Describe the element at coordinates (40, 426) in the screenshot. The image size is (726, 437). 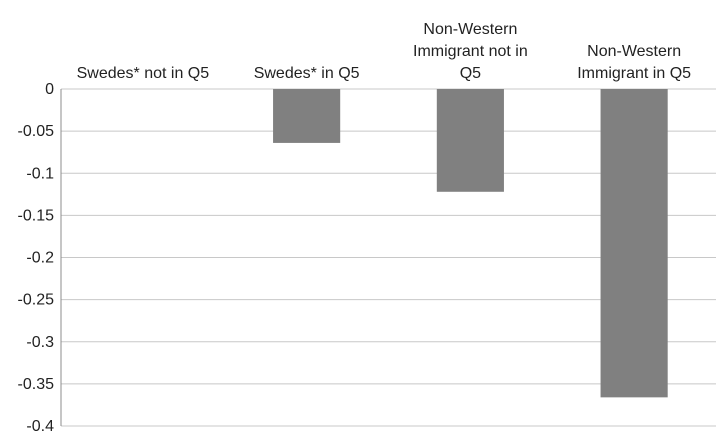
I see `y-tick-label: -0.4` at that location.